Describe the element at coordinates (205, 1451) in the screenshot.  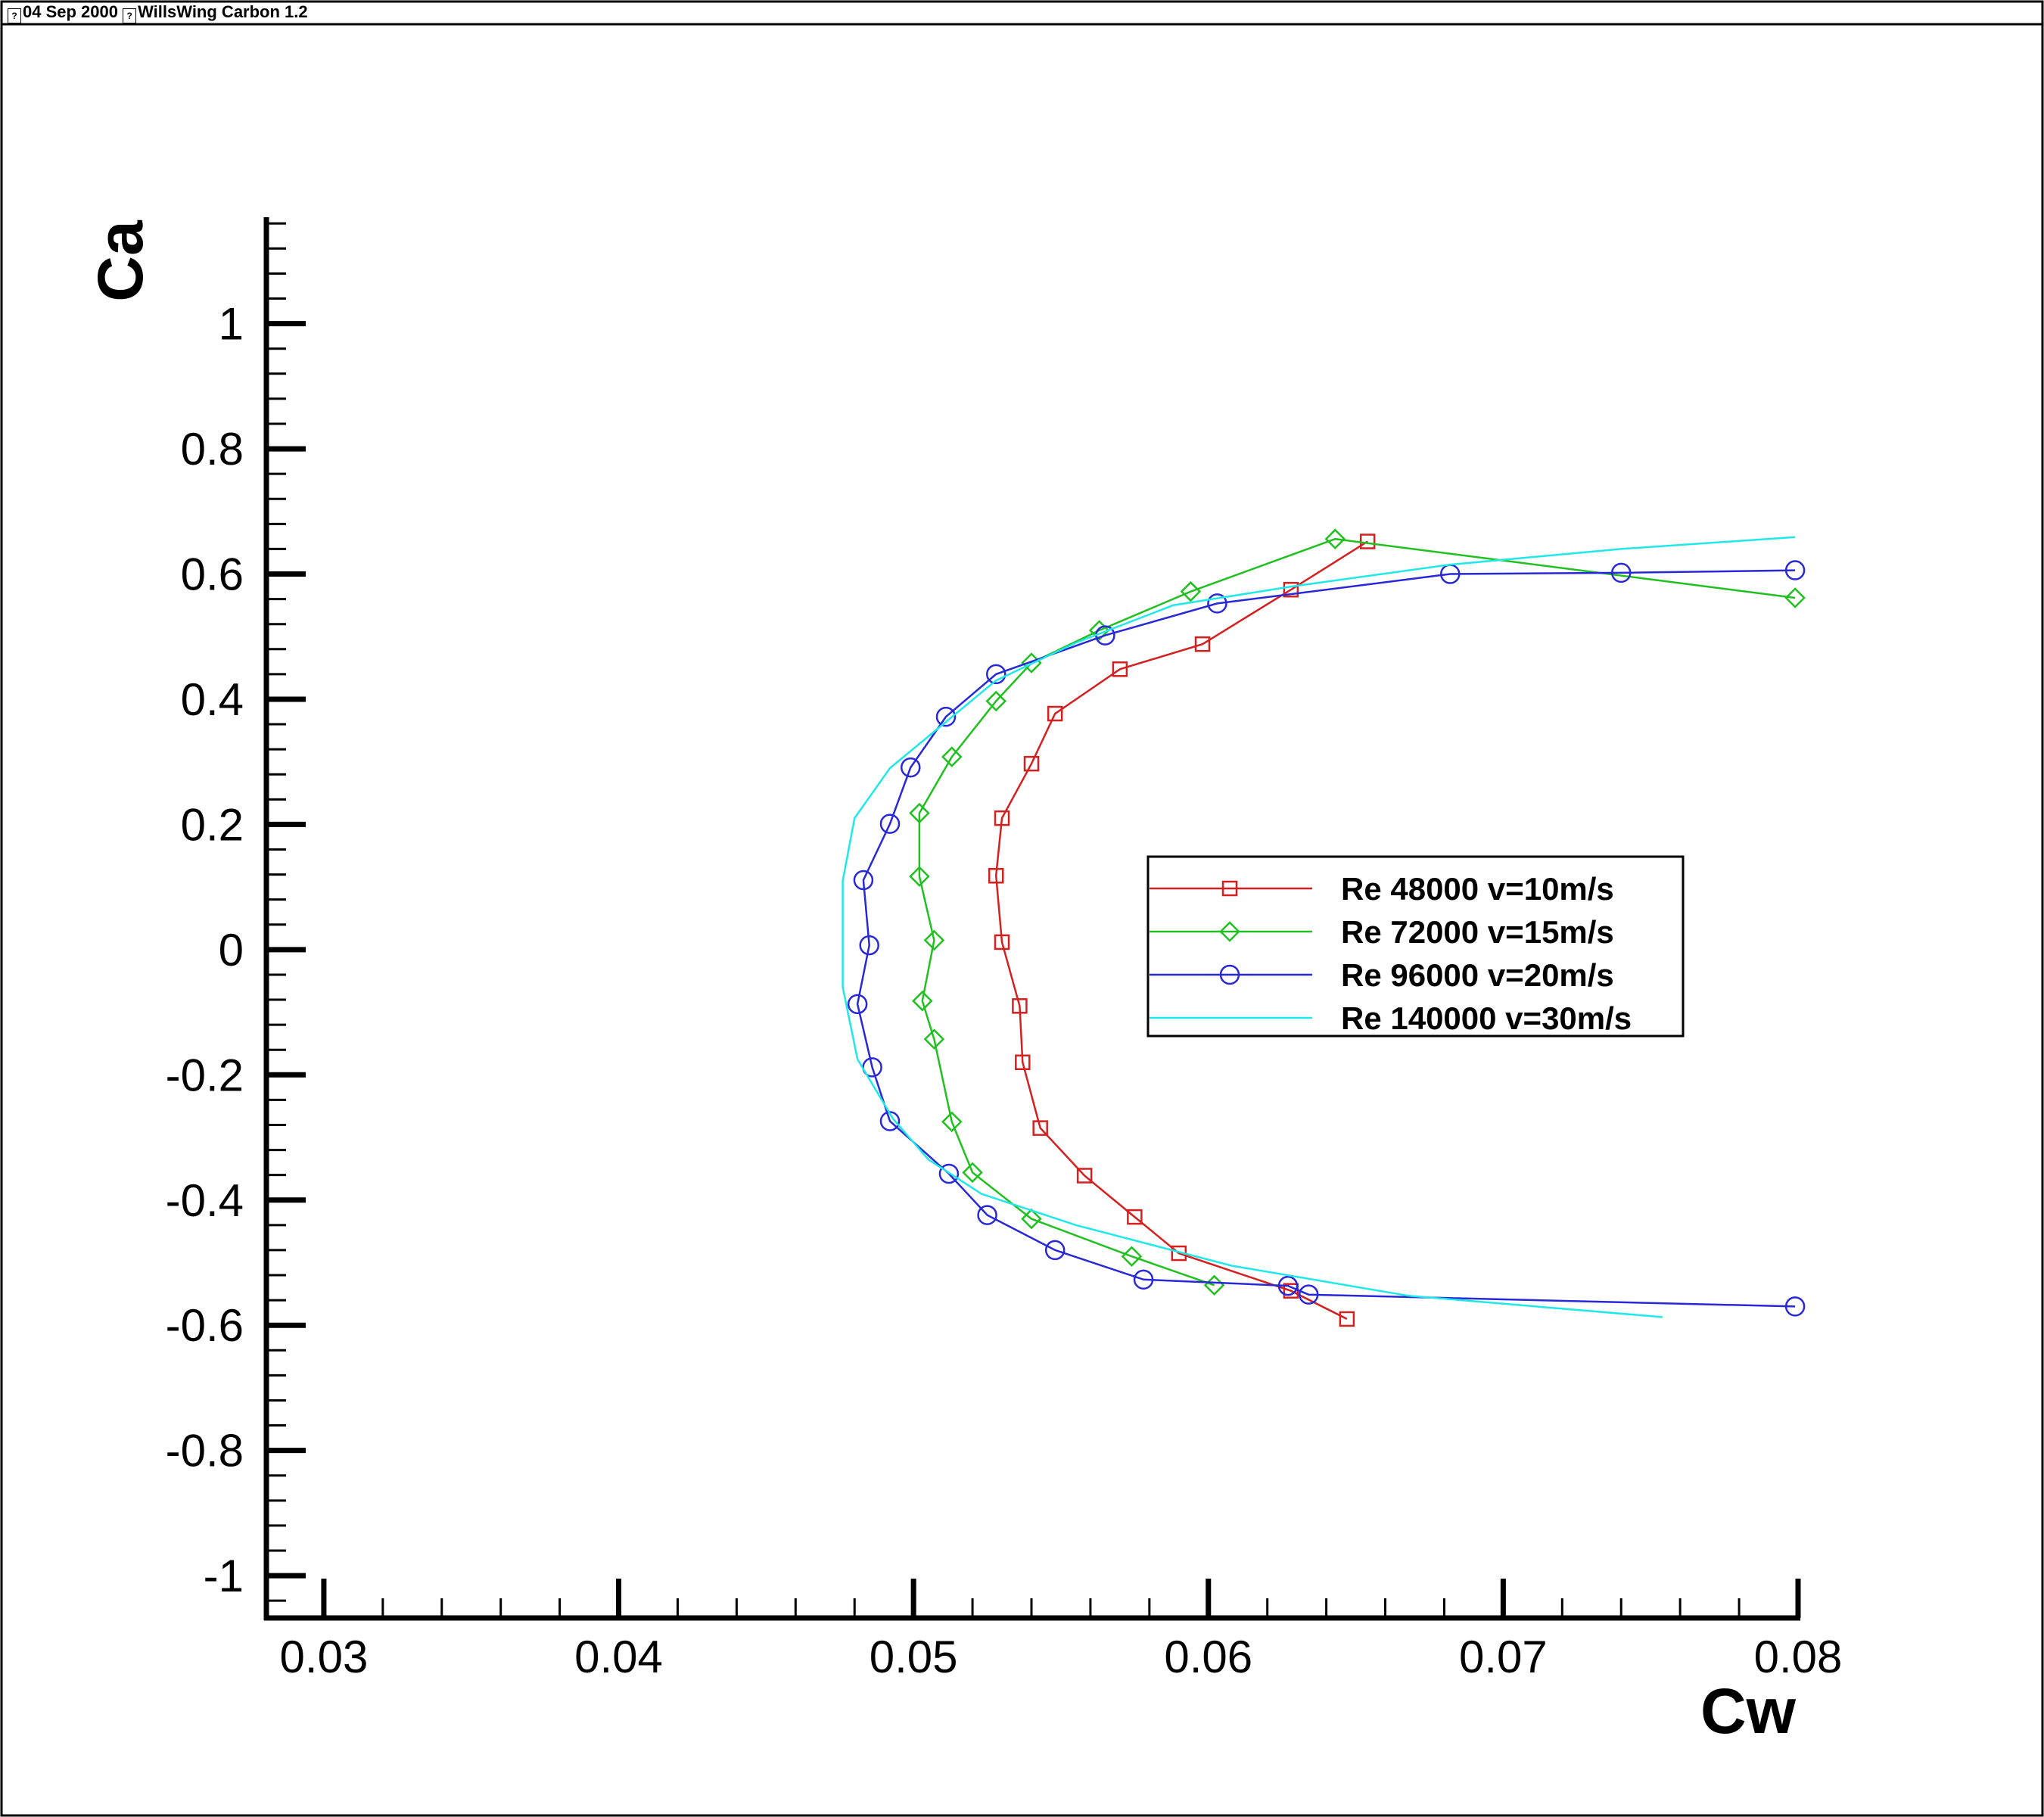
I see `y-tick-label: -0.8` at that location.